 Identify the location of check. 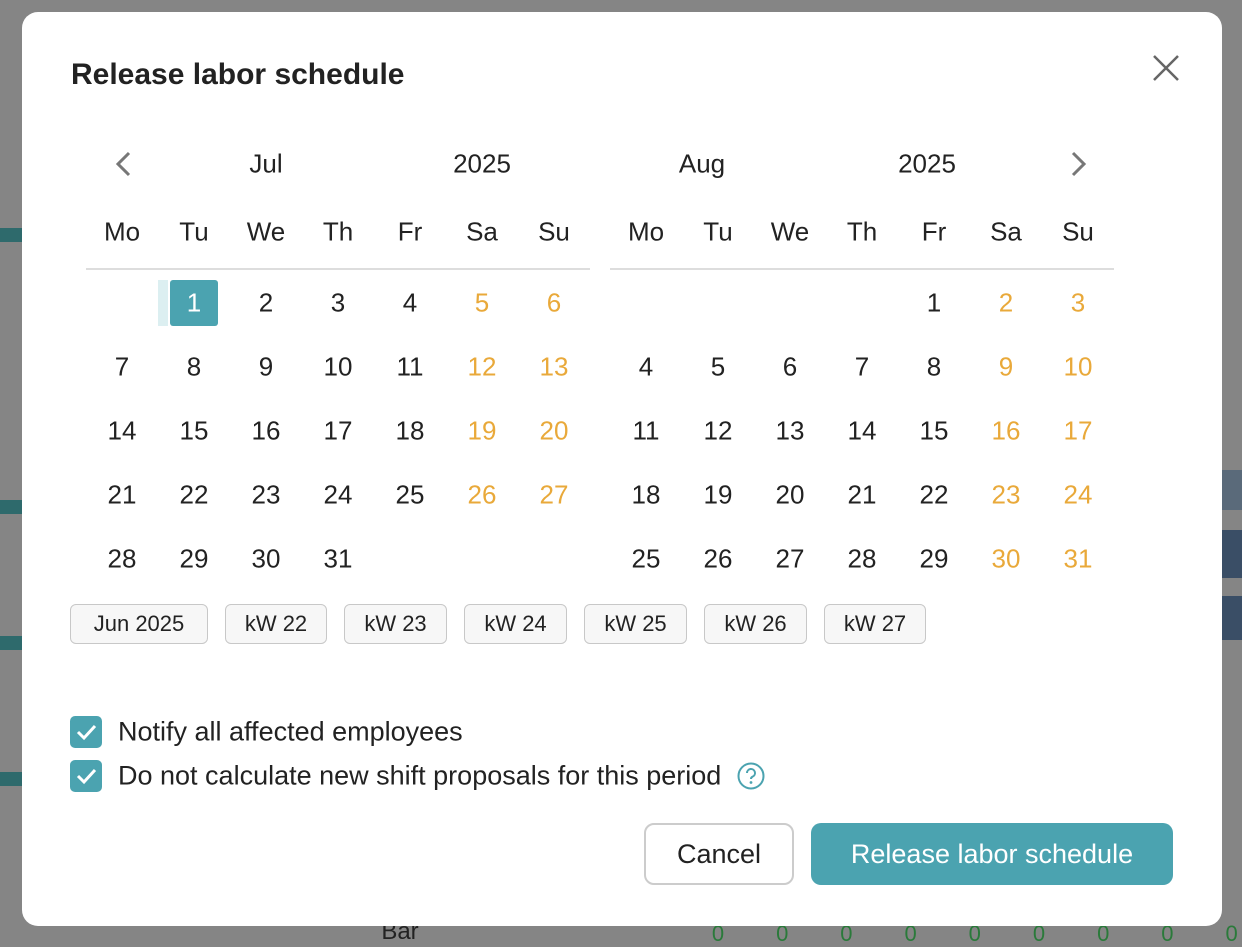
(86, 732).